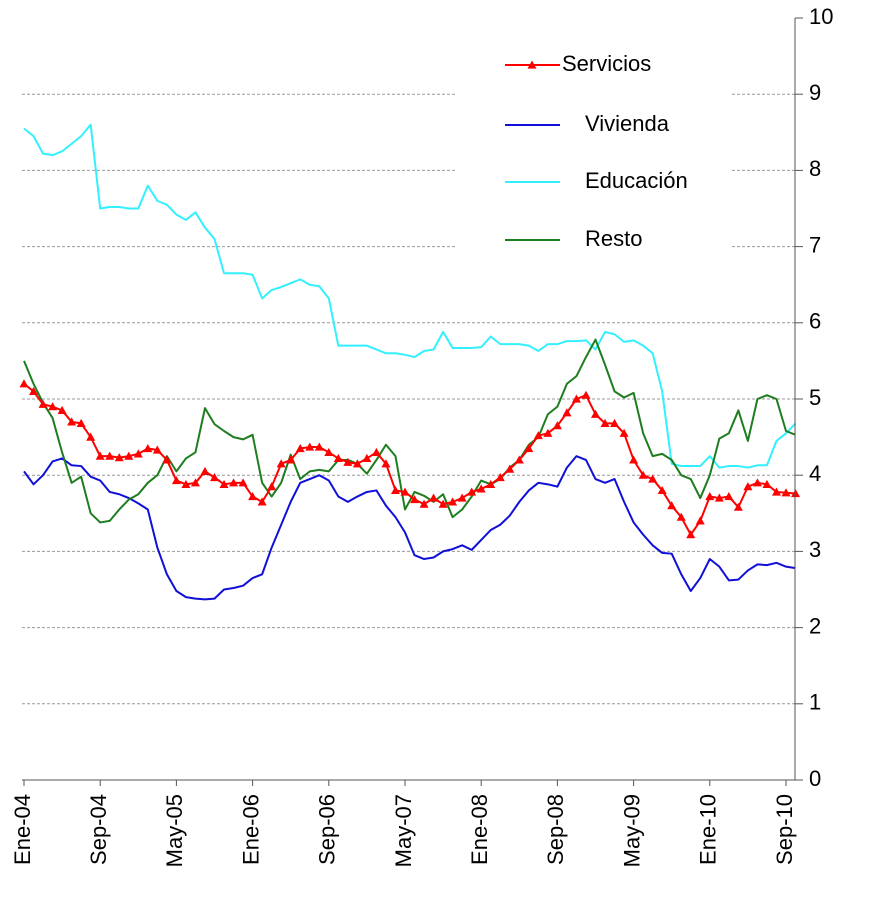 Image resolution: width=873 pixels, height=909 pixels. I want to click on y-tick-label: 1, so click(815, 702).